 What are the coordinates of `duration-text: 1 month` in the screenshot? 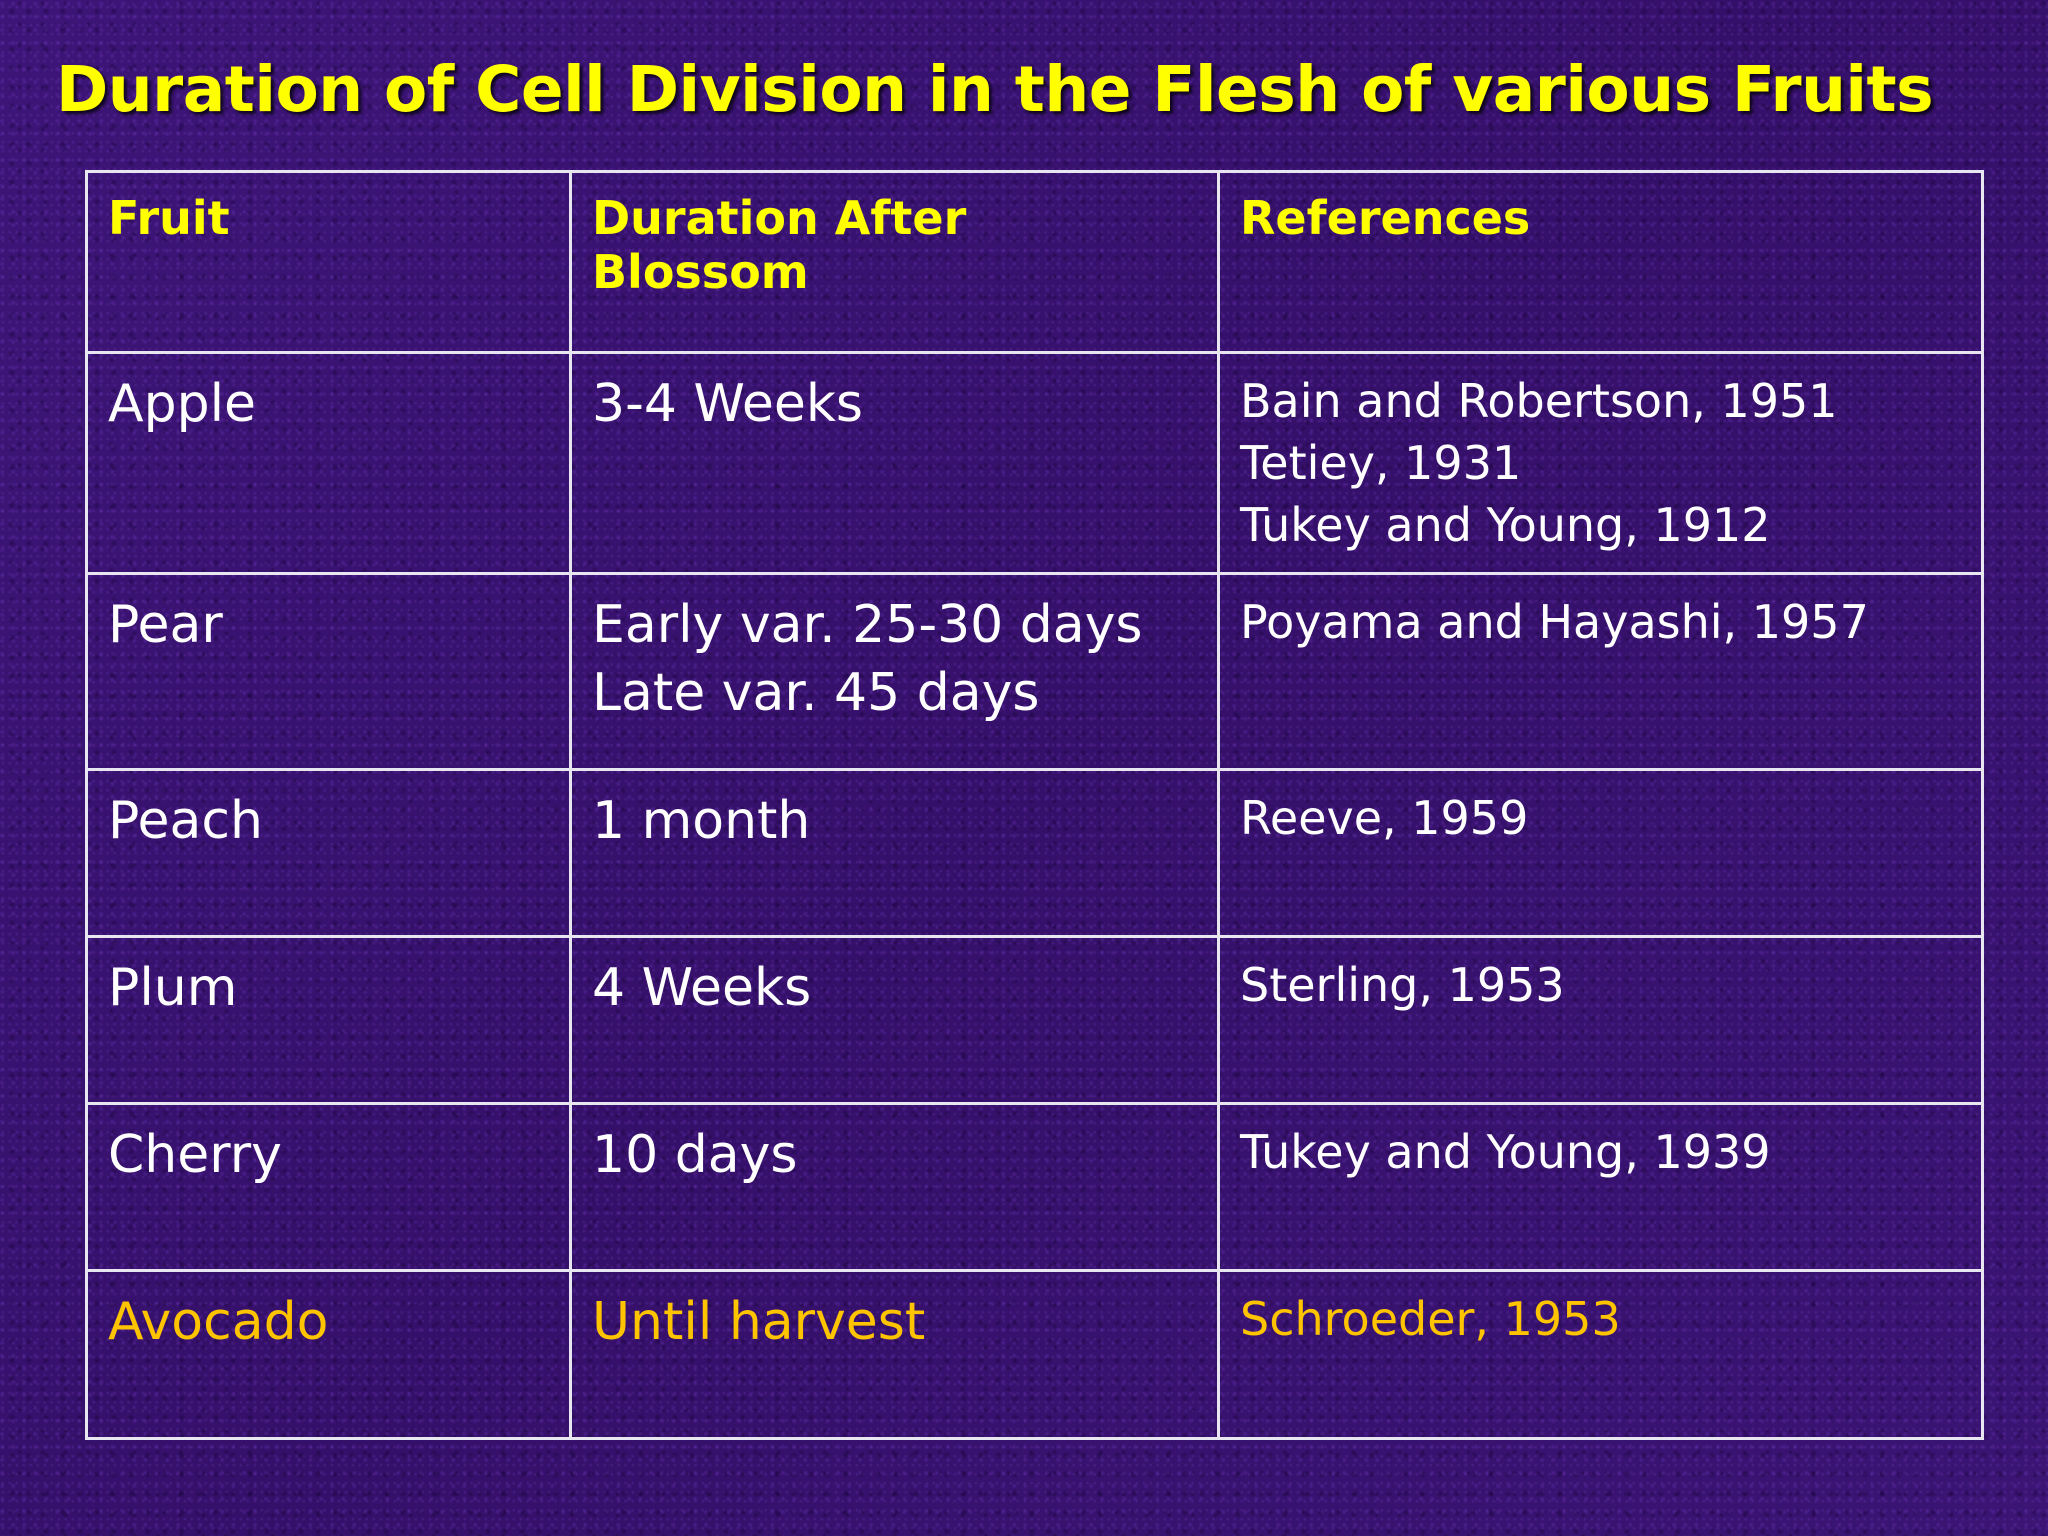 It's located at (701, 821).